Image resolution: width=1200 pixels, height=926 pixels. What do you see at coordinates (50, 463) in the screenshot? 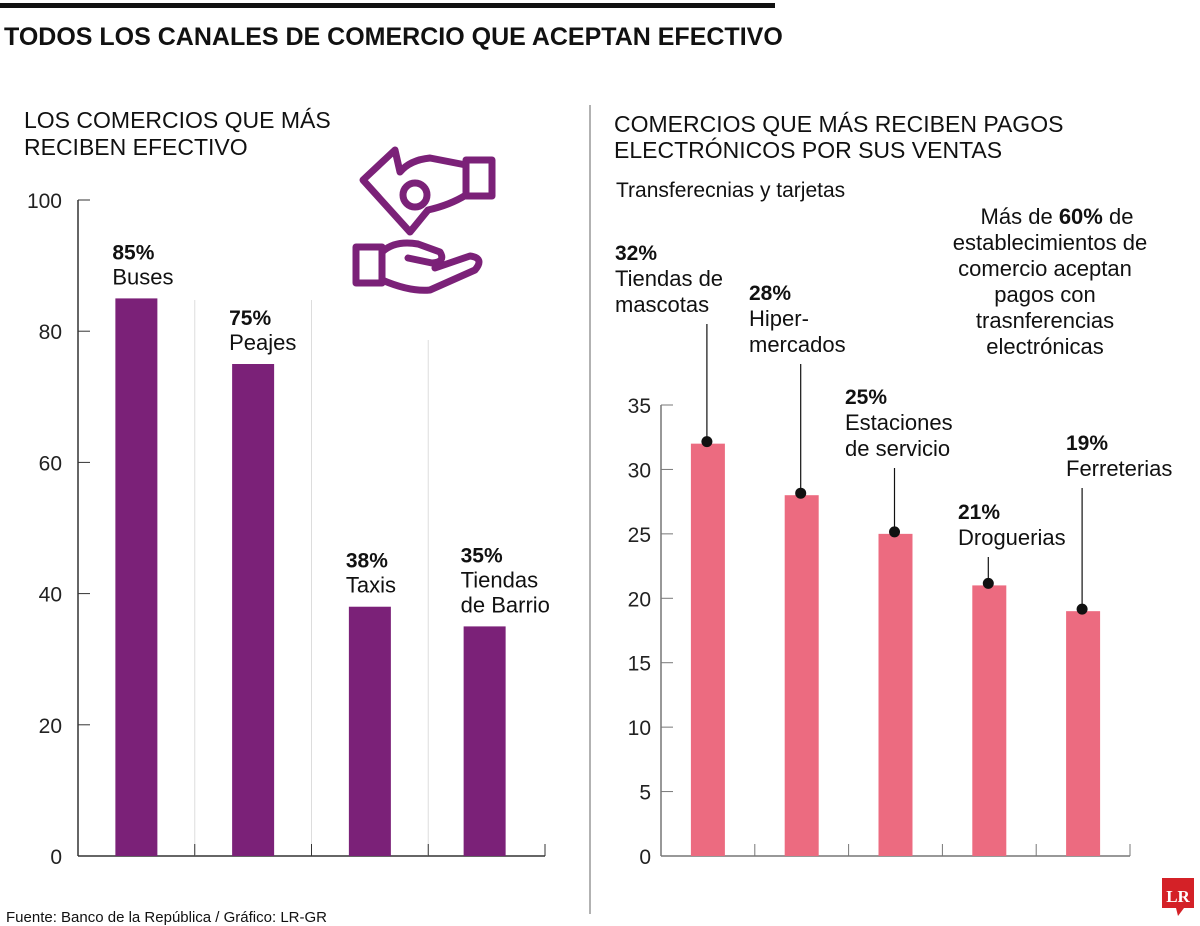
I see `y-tick-label: 60` at bounding box center [50, 463].